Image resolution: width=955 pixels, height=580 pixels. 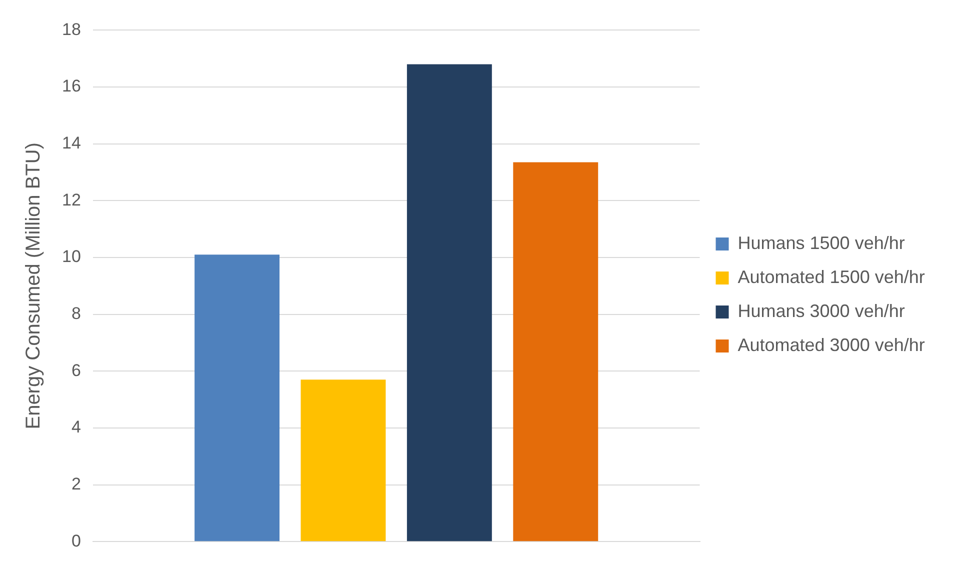 I want to click on y-tick-label: 16, so click(x=71, y=86).